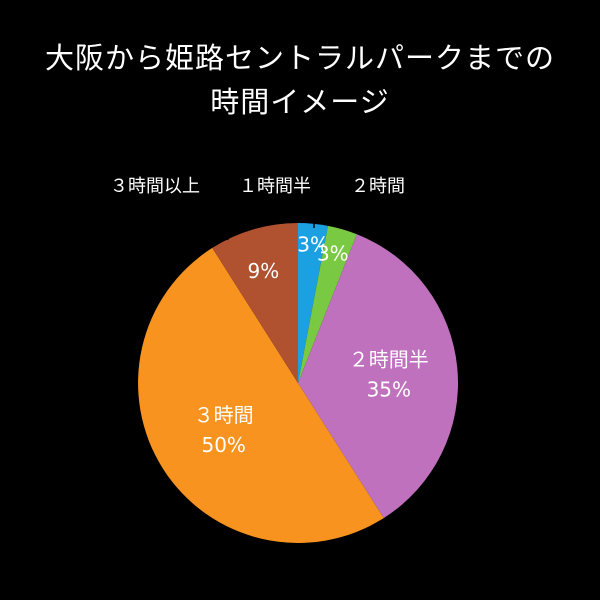 This screenshot has width=600, height=600. I want to click on slice-category-label-3: ２時間半, so click(389, 359).